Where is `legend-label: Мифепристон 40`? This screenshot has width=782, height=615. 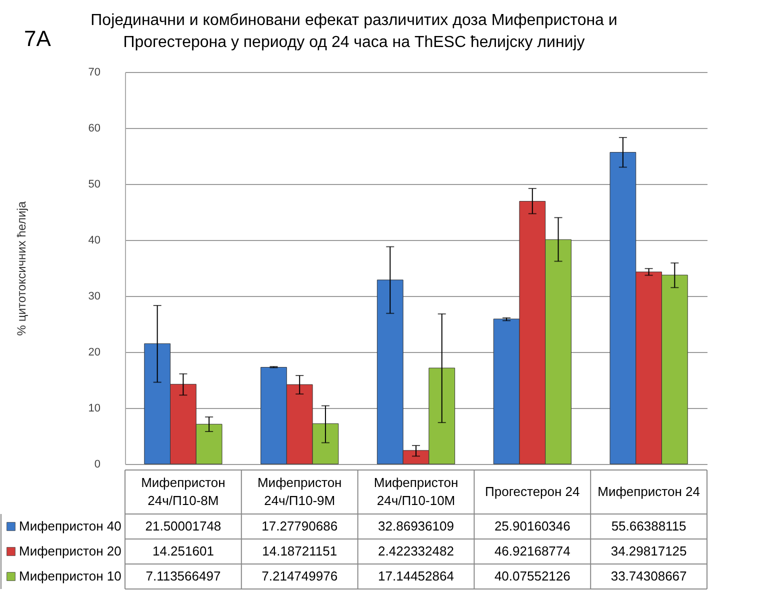 legend-label: Мифепристон 40 is located at coordinates (70, 526).